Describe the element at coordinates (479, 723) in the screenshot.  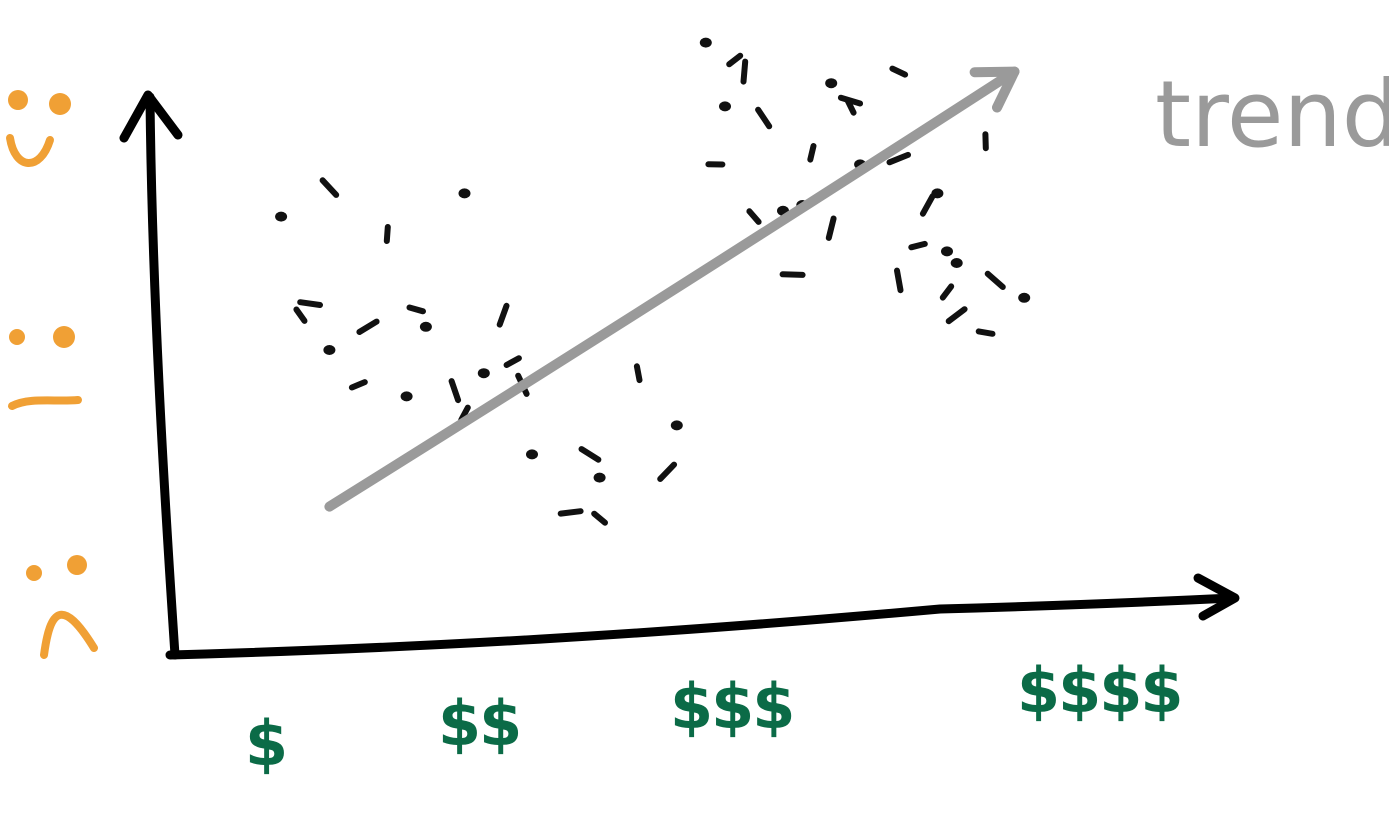
I see `x-tick-label-2: $$` at that location.